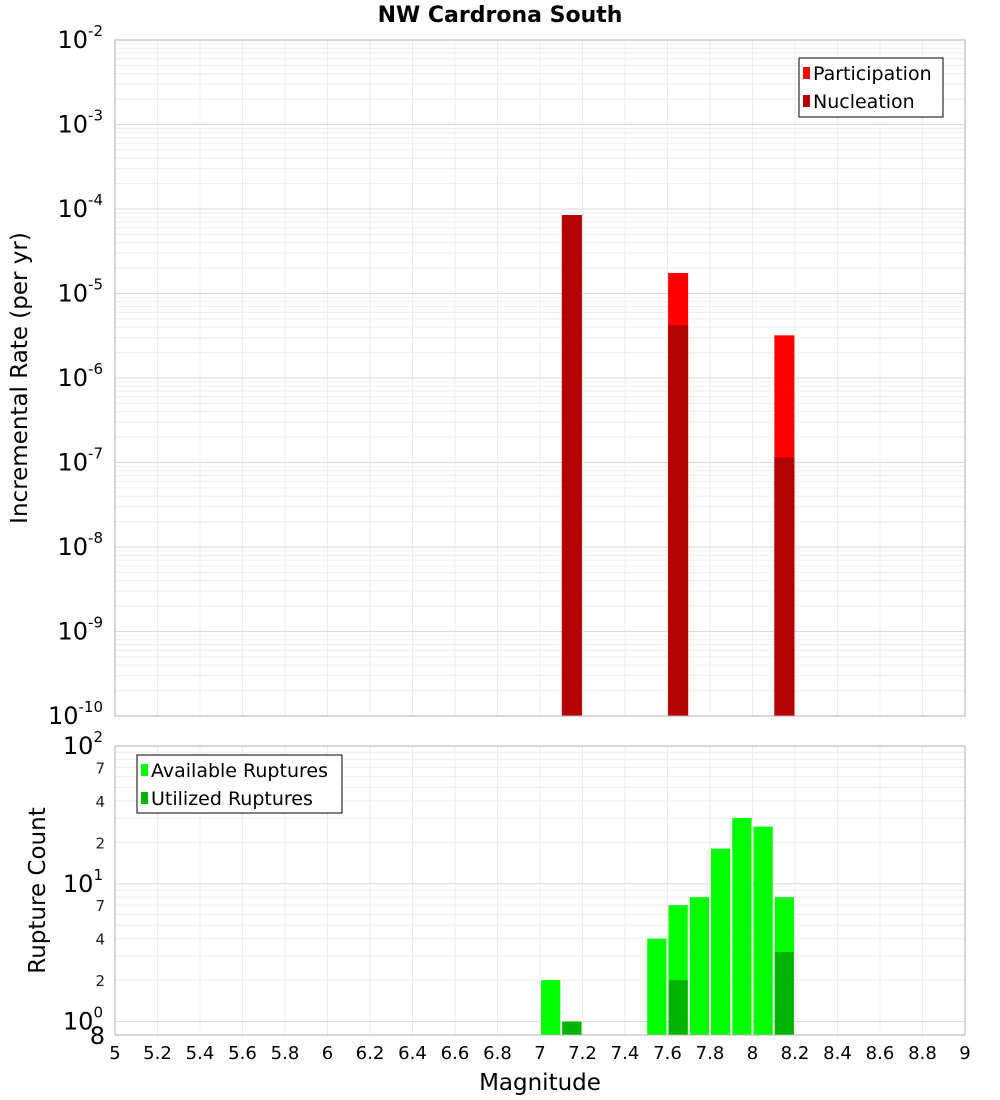 The width and height of the screenshot is (1000, 1100). What do you see at coordinates (75, 714) in the screenshot?
I see `rate-y-tick-label: 10⁻¹⁰` at bounding box center [75, 714].